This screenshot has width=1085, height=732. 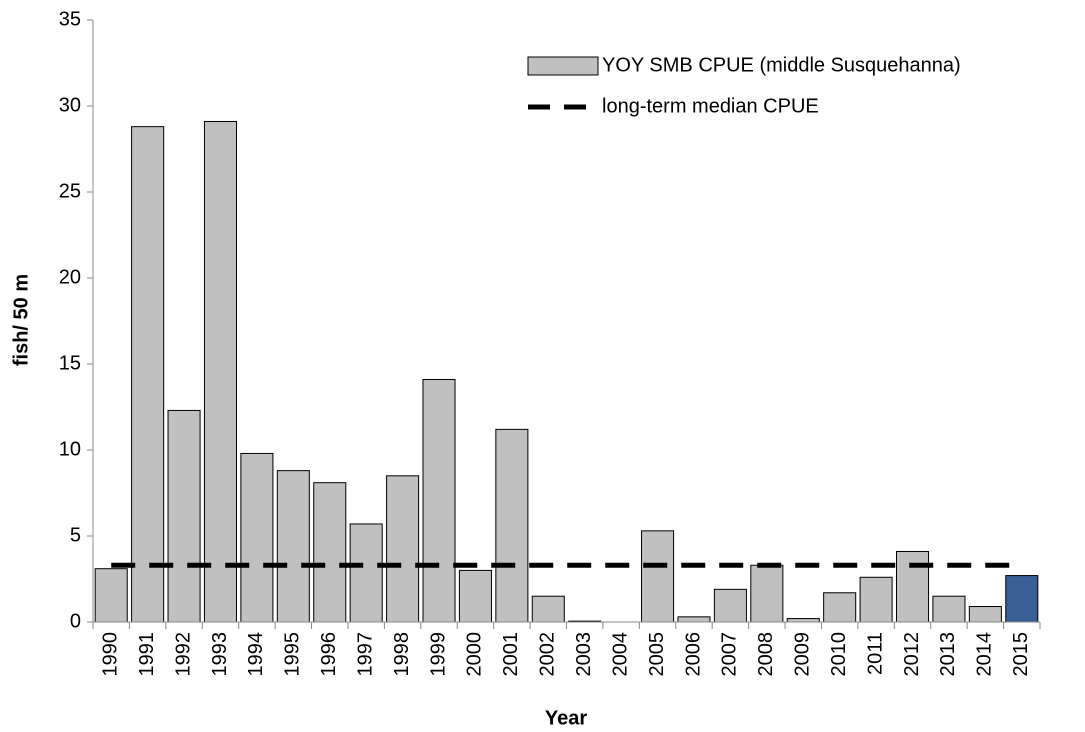 I want to click on y-tick-label: 25, so click(x=70, y=191).